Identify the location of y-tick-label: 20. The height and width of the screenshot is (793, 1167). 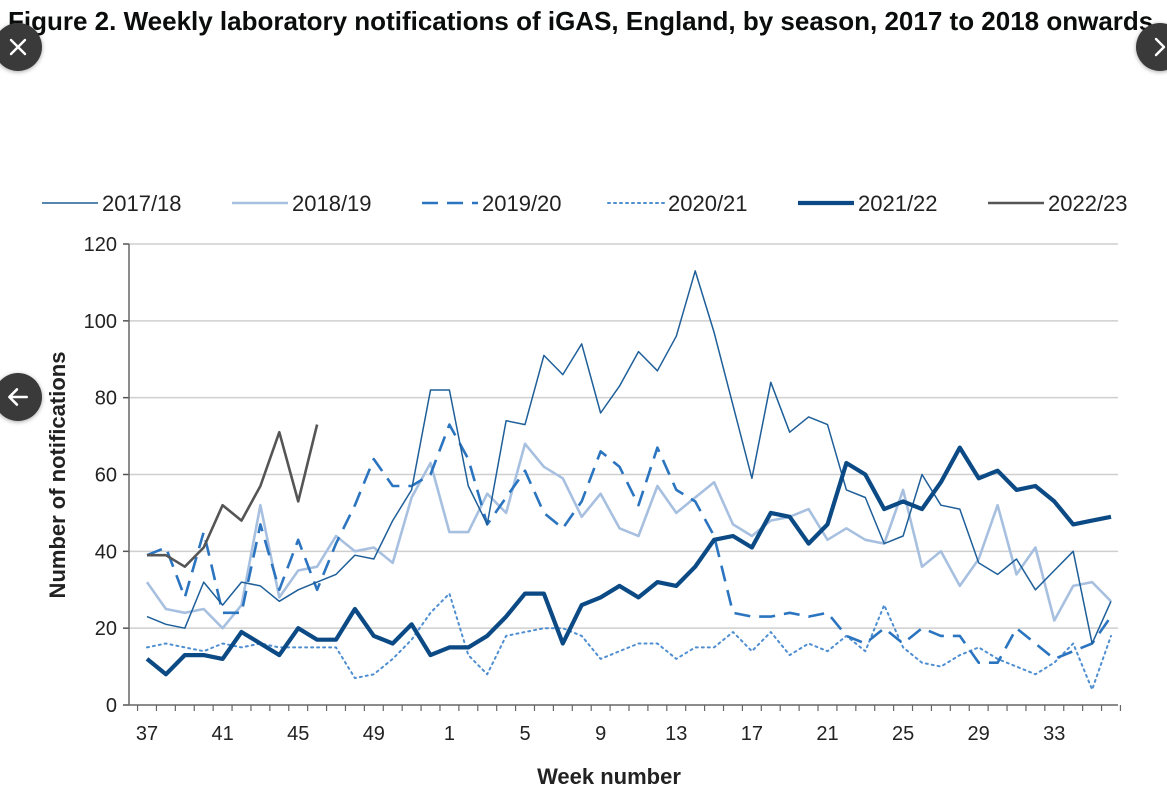
(106, 629).